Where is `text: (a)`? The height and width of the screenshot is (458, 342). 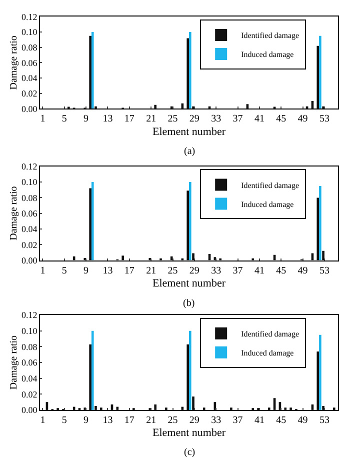 text: (a) is located at coordinates (190, 151).